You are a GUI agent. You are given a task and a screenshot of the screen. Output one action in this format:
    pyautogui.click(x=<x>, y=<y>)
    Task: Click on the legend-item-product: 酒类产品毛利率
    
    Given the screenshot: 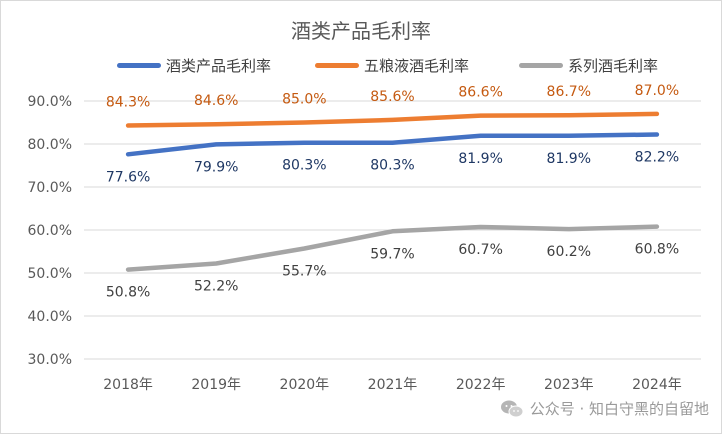 What is the action you would take?
    pyautogui.click(x=194, y=65)
    